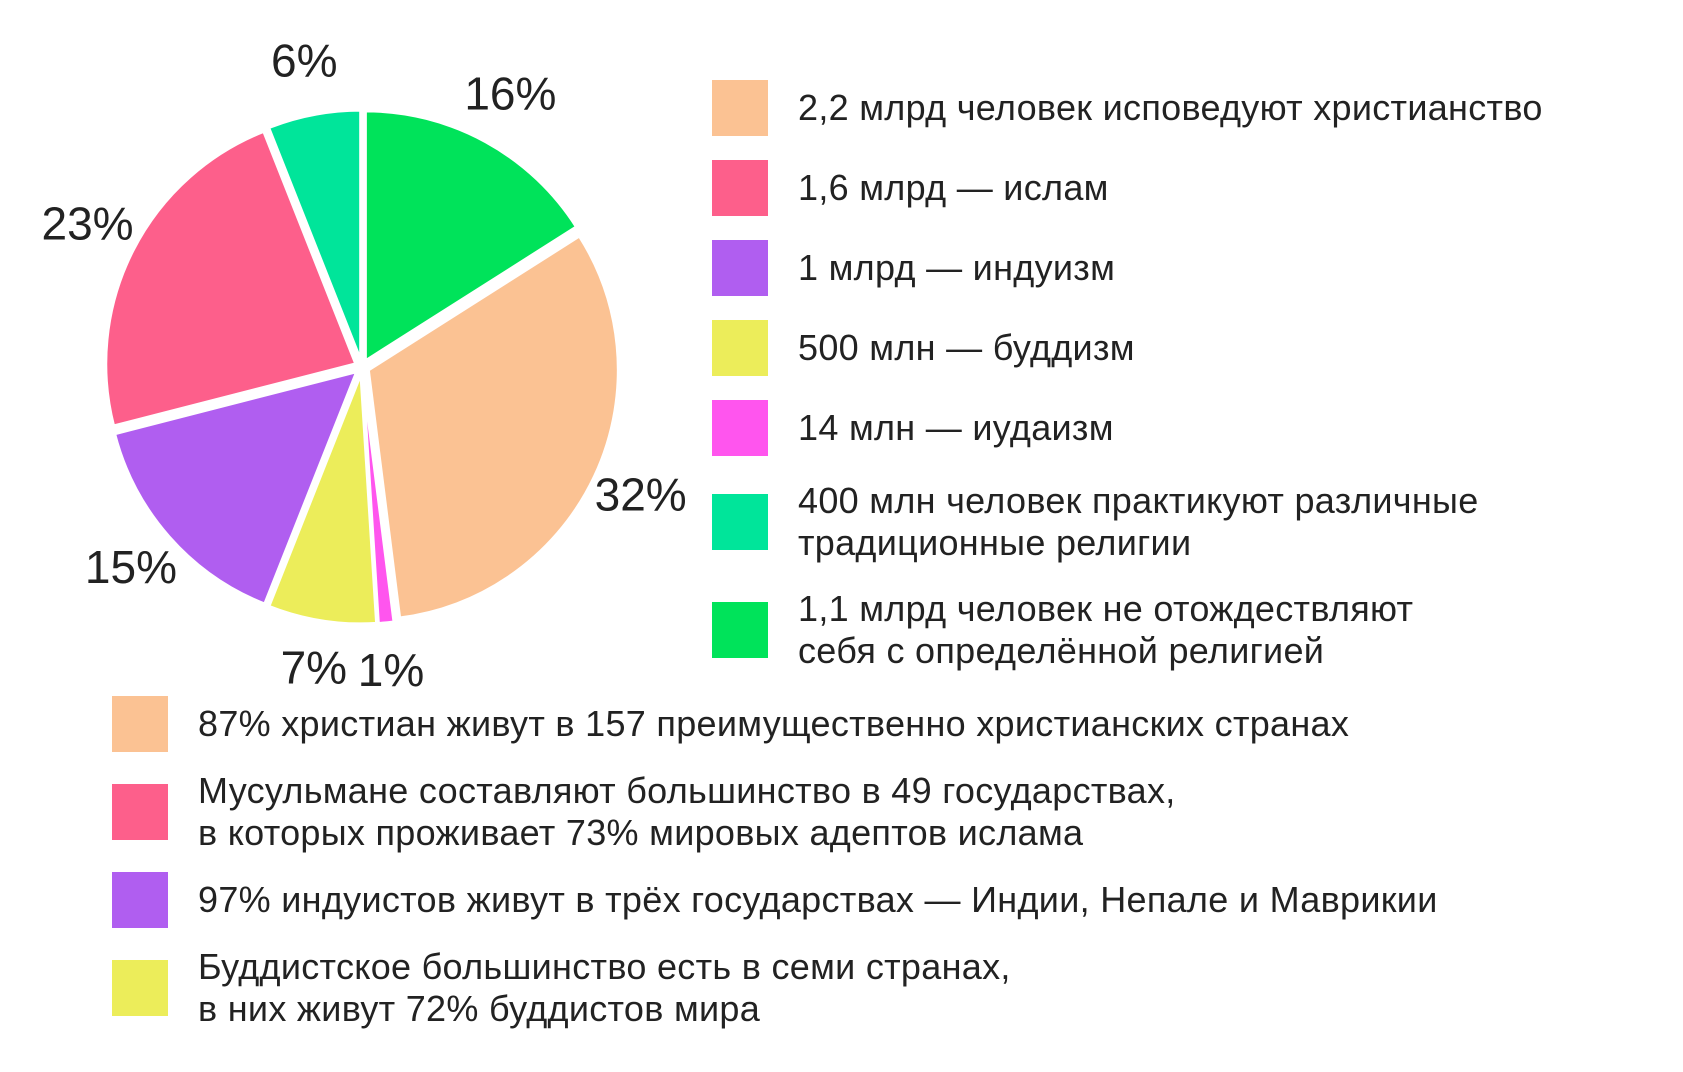 The width and height of the screenshot is (1683, 1072). I want to click on legend-label: 500 млн — буддизм, so click(966, 347).